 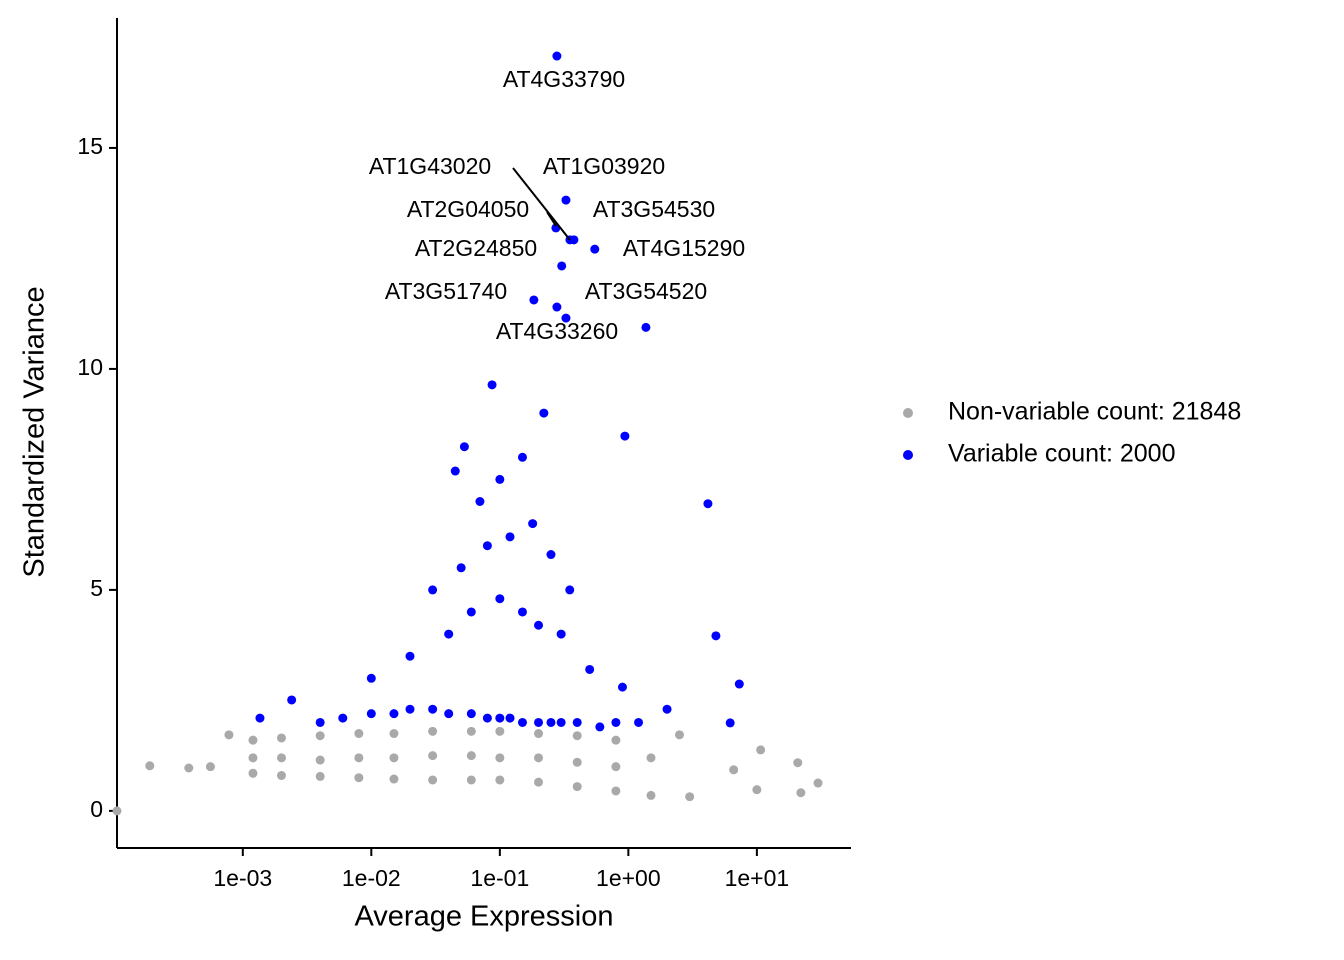 I want to click on gene-label: AT3G54530, so click(x=654, y=209).